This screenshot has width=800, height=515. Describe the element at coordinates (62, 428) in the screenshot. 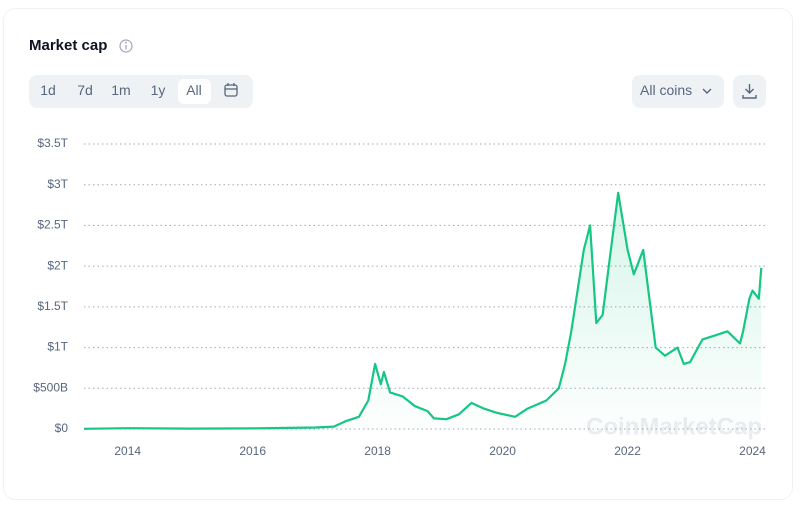

I see `y-tick-label: $0` at that location.